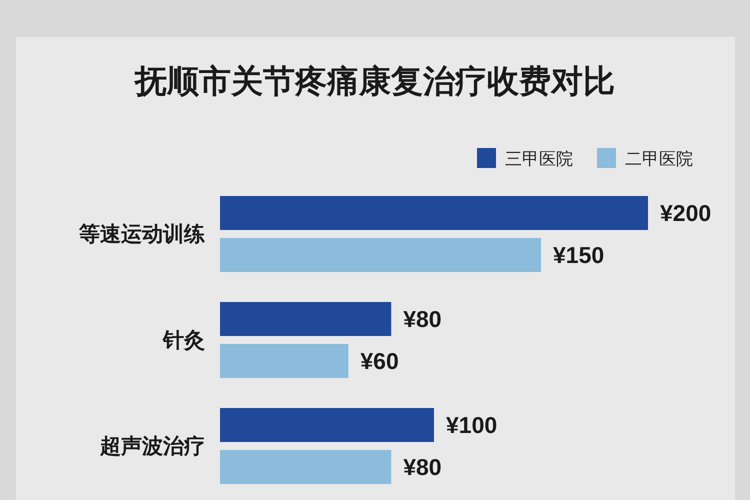 The height and width of the screenshot is (500, 750). What do you see at coordinates (686, 213) in the screenshot?
I see `data-label: ¥200` at bounding box center [686, 213].